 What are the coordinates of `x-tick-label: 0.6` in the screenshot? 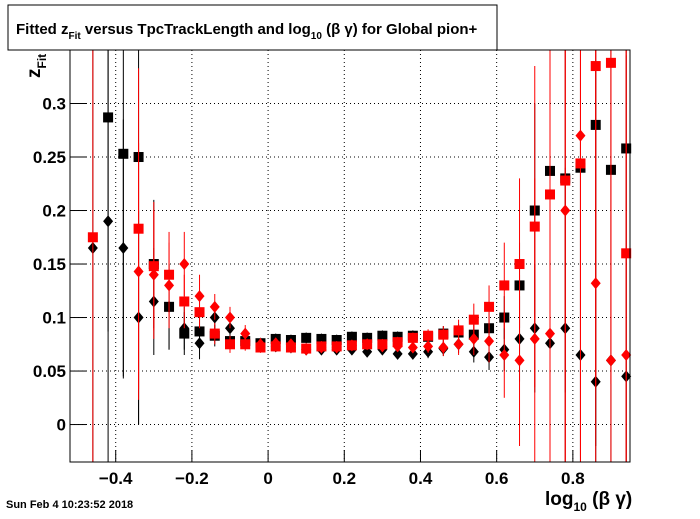 It's located at (497, 478).